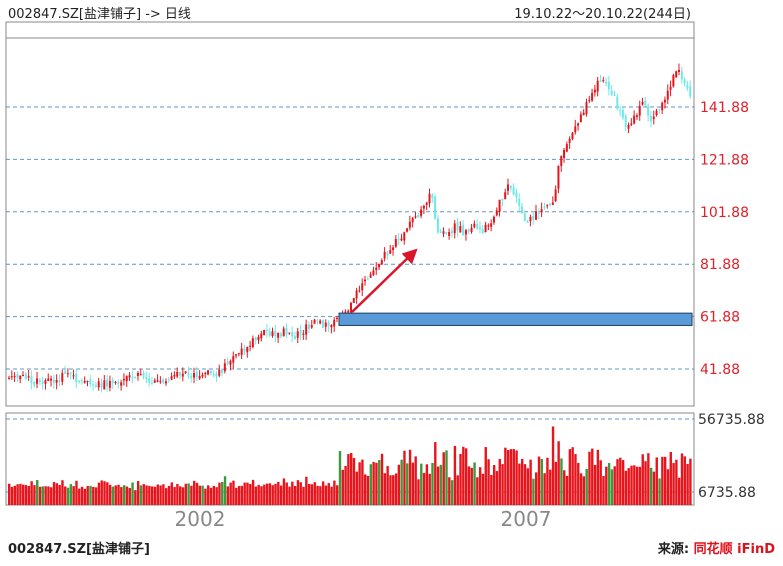 The height and width of the screenshot is (566, 783). Describe the element at coordinates (526, 519) in the screenshot. I see `x-tick-label: 2007` at that location.